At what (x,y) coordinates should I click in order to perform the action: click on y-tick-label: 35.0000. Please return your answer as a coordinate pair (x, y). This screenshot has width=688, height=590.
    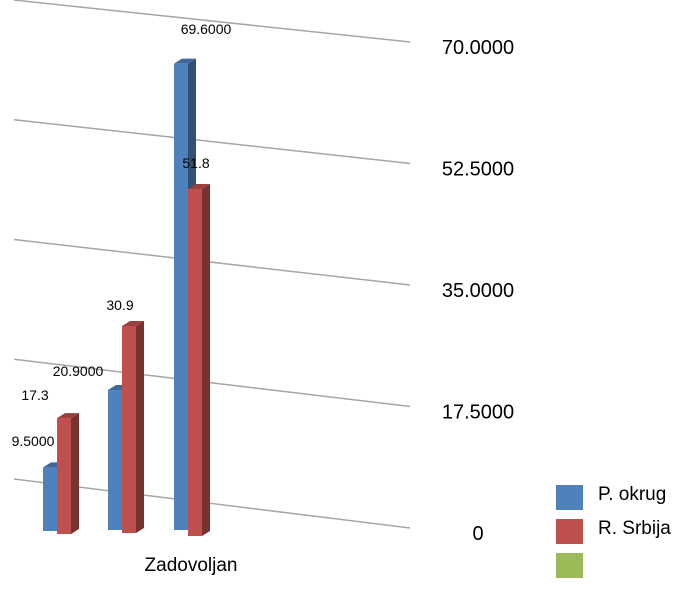
    Looking at the image, I should click on (478, 291).